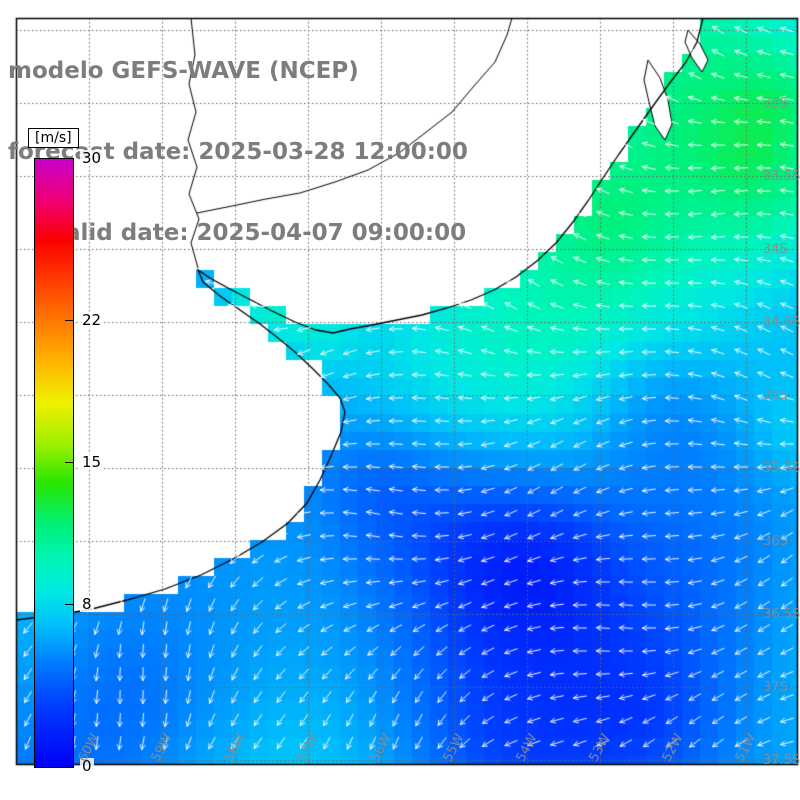 This screenshot has width=800, height=800. I want to click on lat-axis-label: 33S, so click(775, 103).